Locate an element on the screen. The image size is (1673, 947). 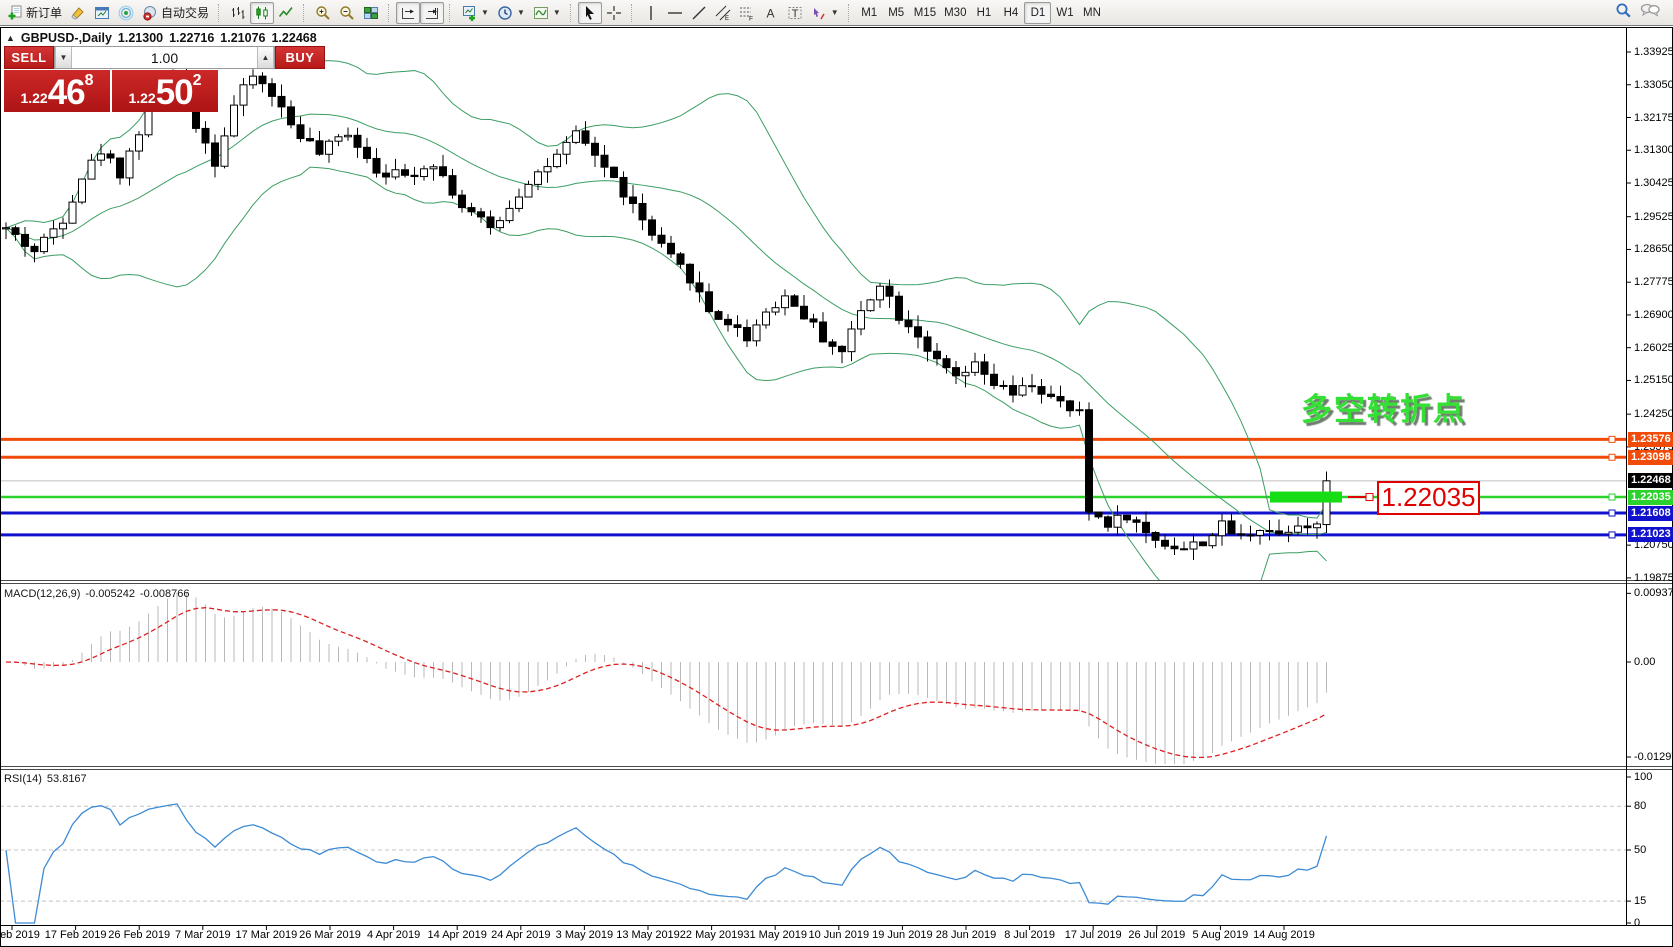
periods-clock-icon is located at coordinates (505, 13).